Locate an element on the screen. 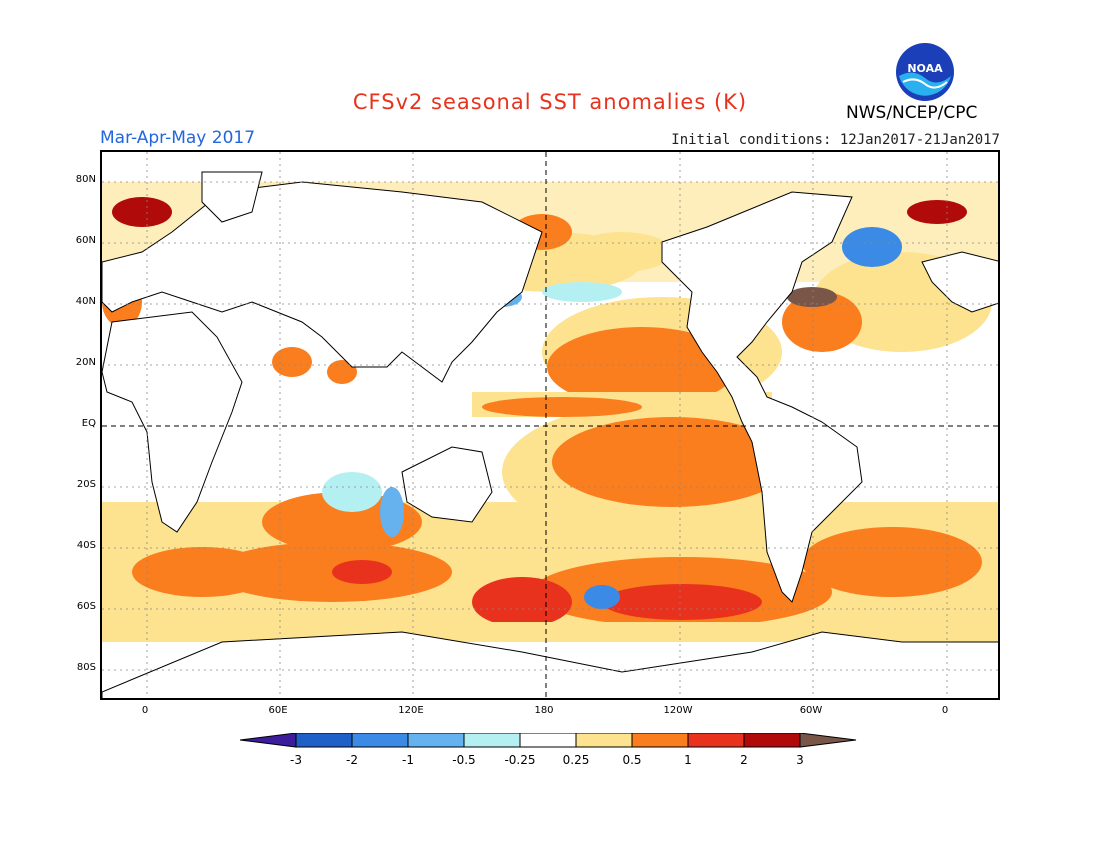 Image resolution: width=1100 pixels, height=850 pixels. colorbar-label: -0.25 is located at coordinates (520, 760).